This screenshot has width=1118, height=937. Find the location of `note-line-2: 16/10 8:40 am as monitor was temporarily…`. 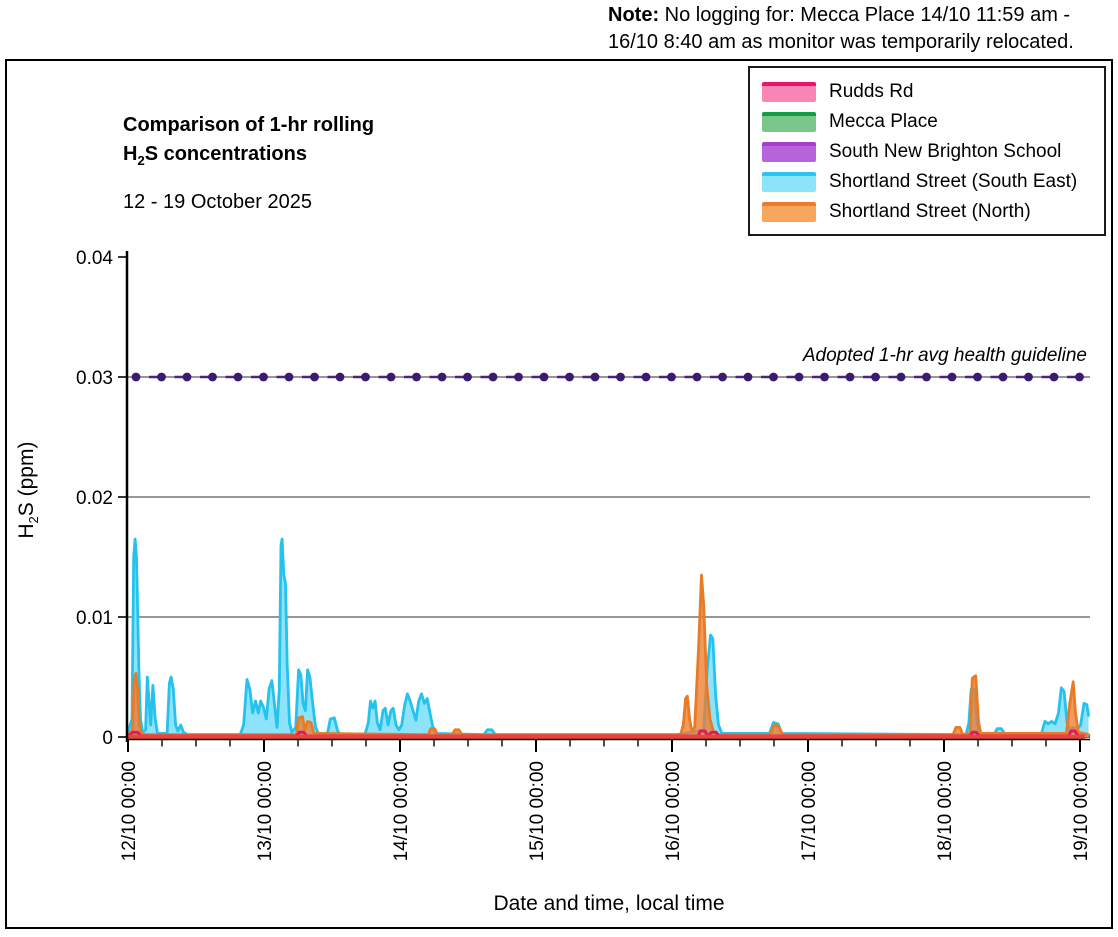

note-line-2: 16/10 8:40 am as monitor was temporarily… is located at coordinates (841, 42).